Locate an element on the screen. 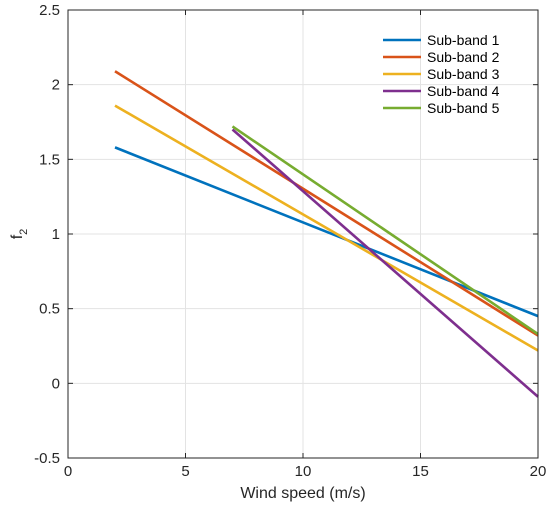 The width and height of the screenshot is (550, 508). y-axis-label-subscript: 2 is located at coordinates (24, 232).